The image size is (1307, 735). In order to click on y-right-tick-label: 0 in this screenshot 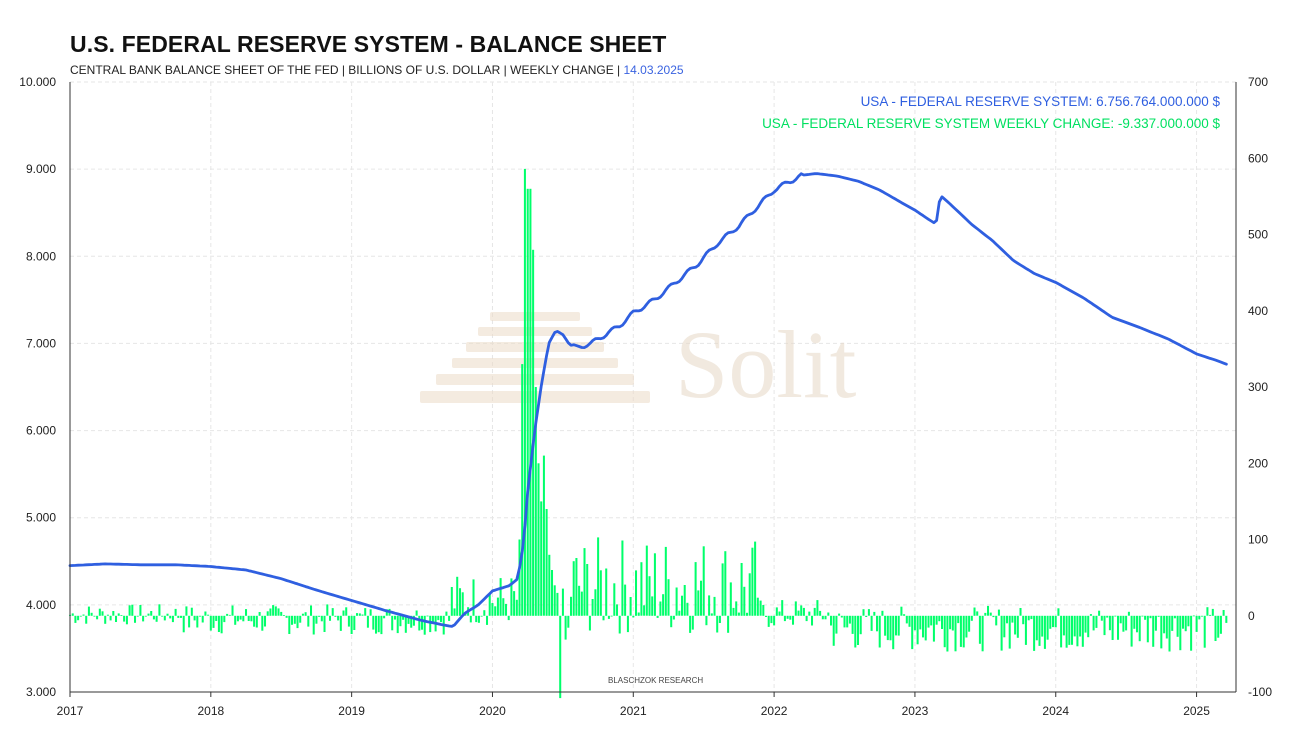, I will do `click(1251, 616)`.